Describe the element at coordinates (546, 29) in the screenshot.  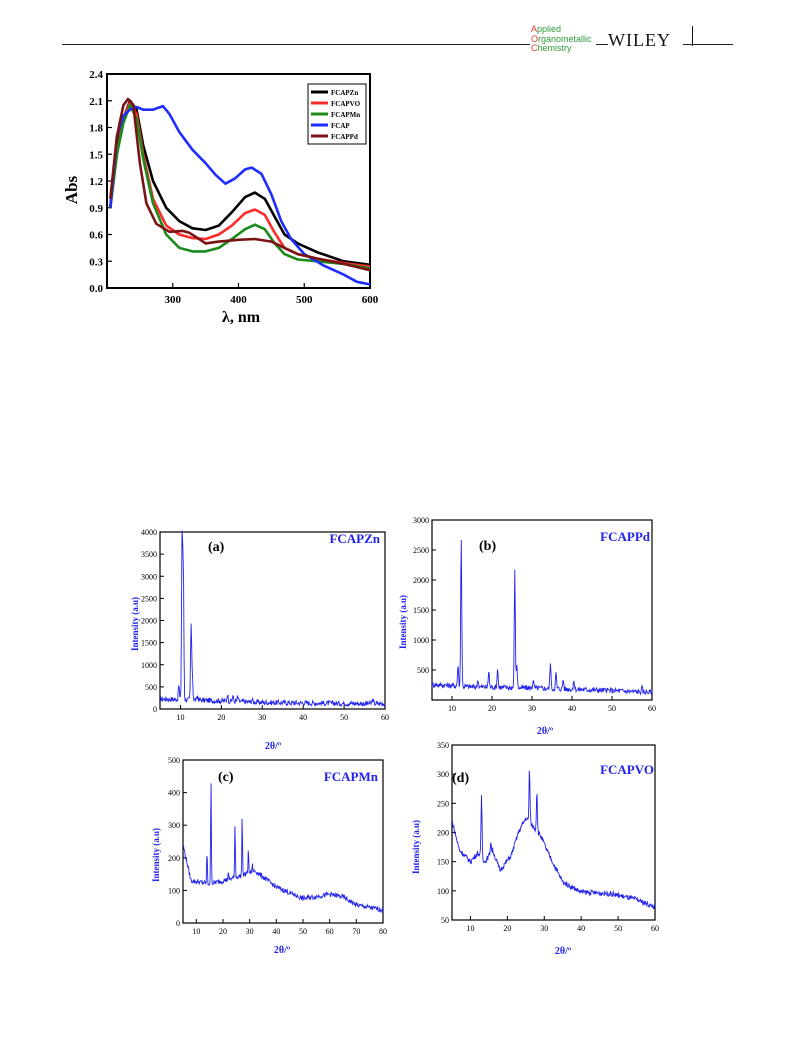
I see `journal-line: Applied` at that location.